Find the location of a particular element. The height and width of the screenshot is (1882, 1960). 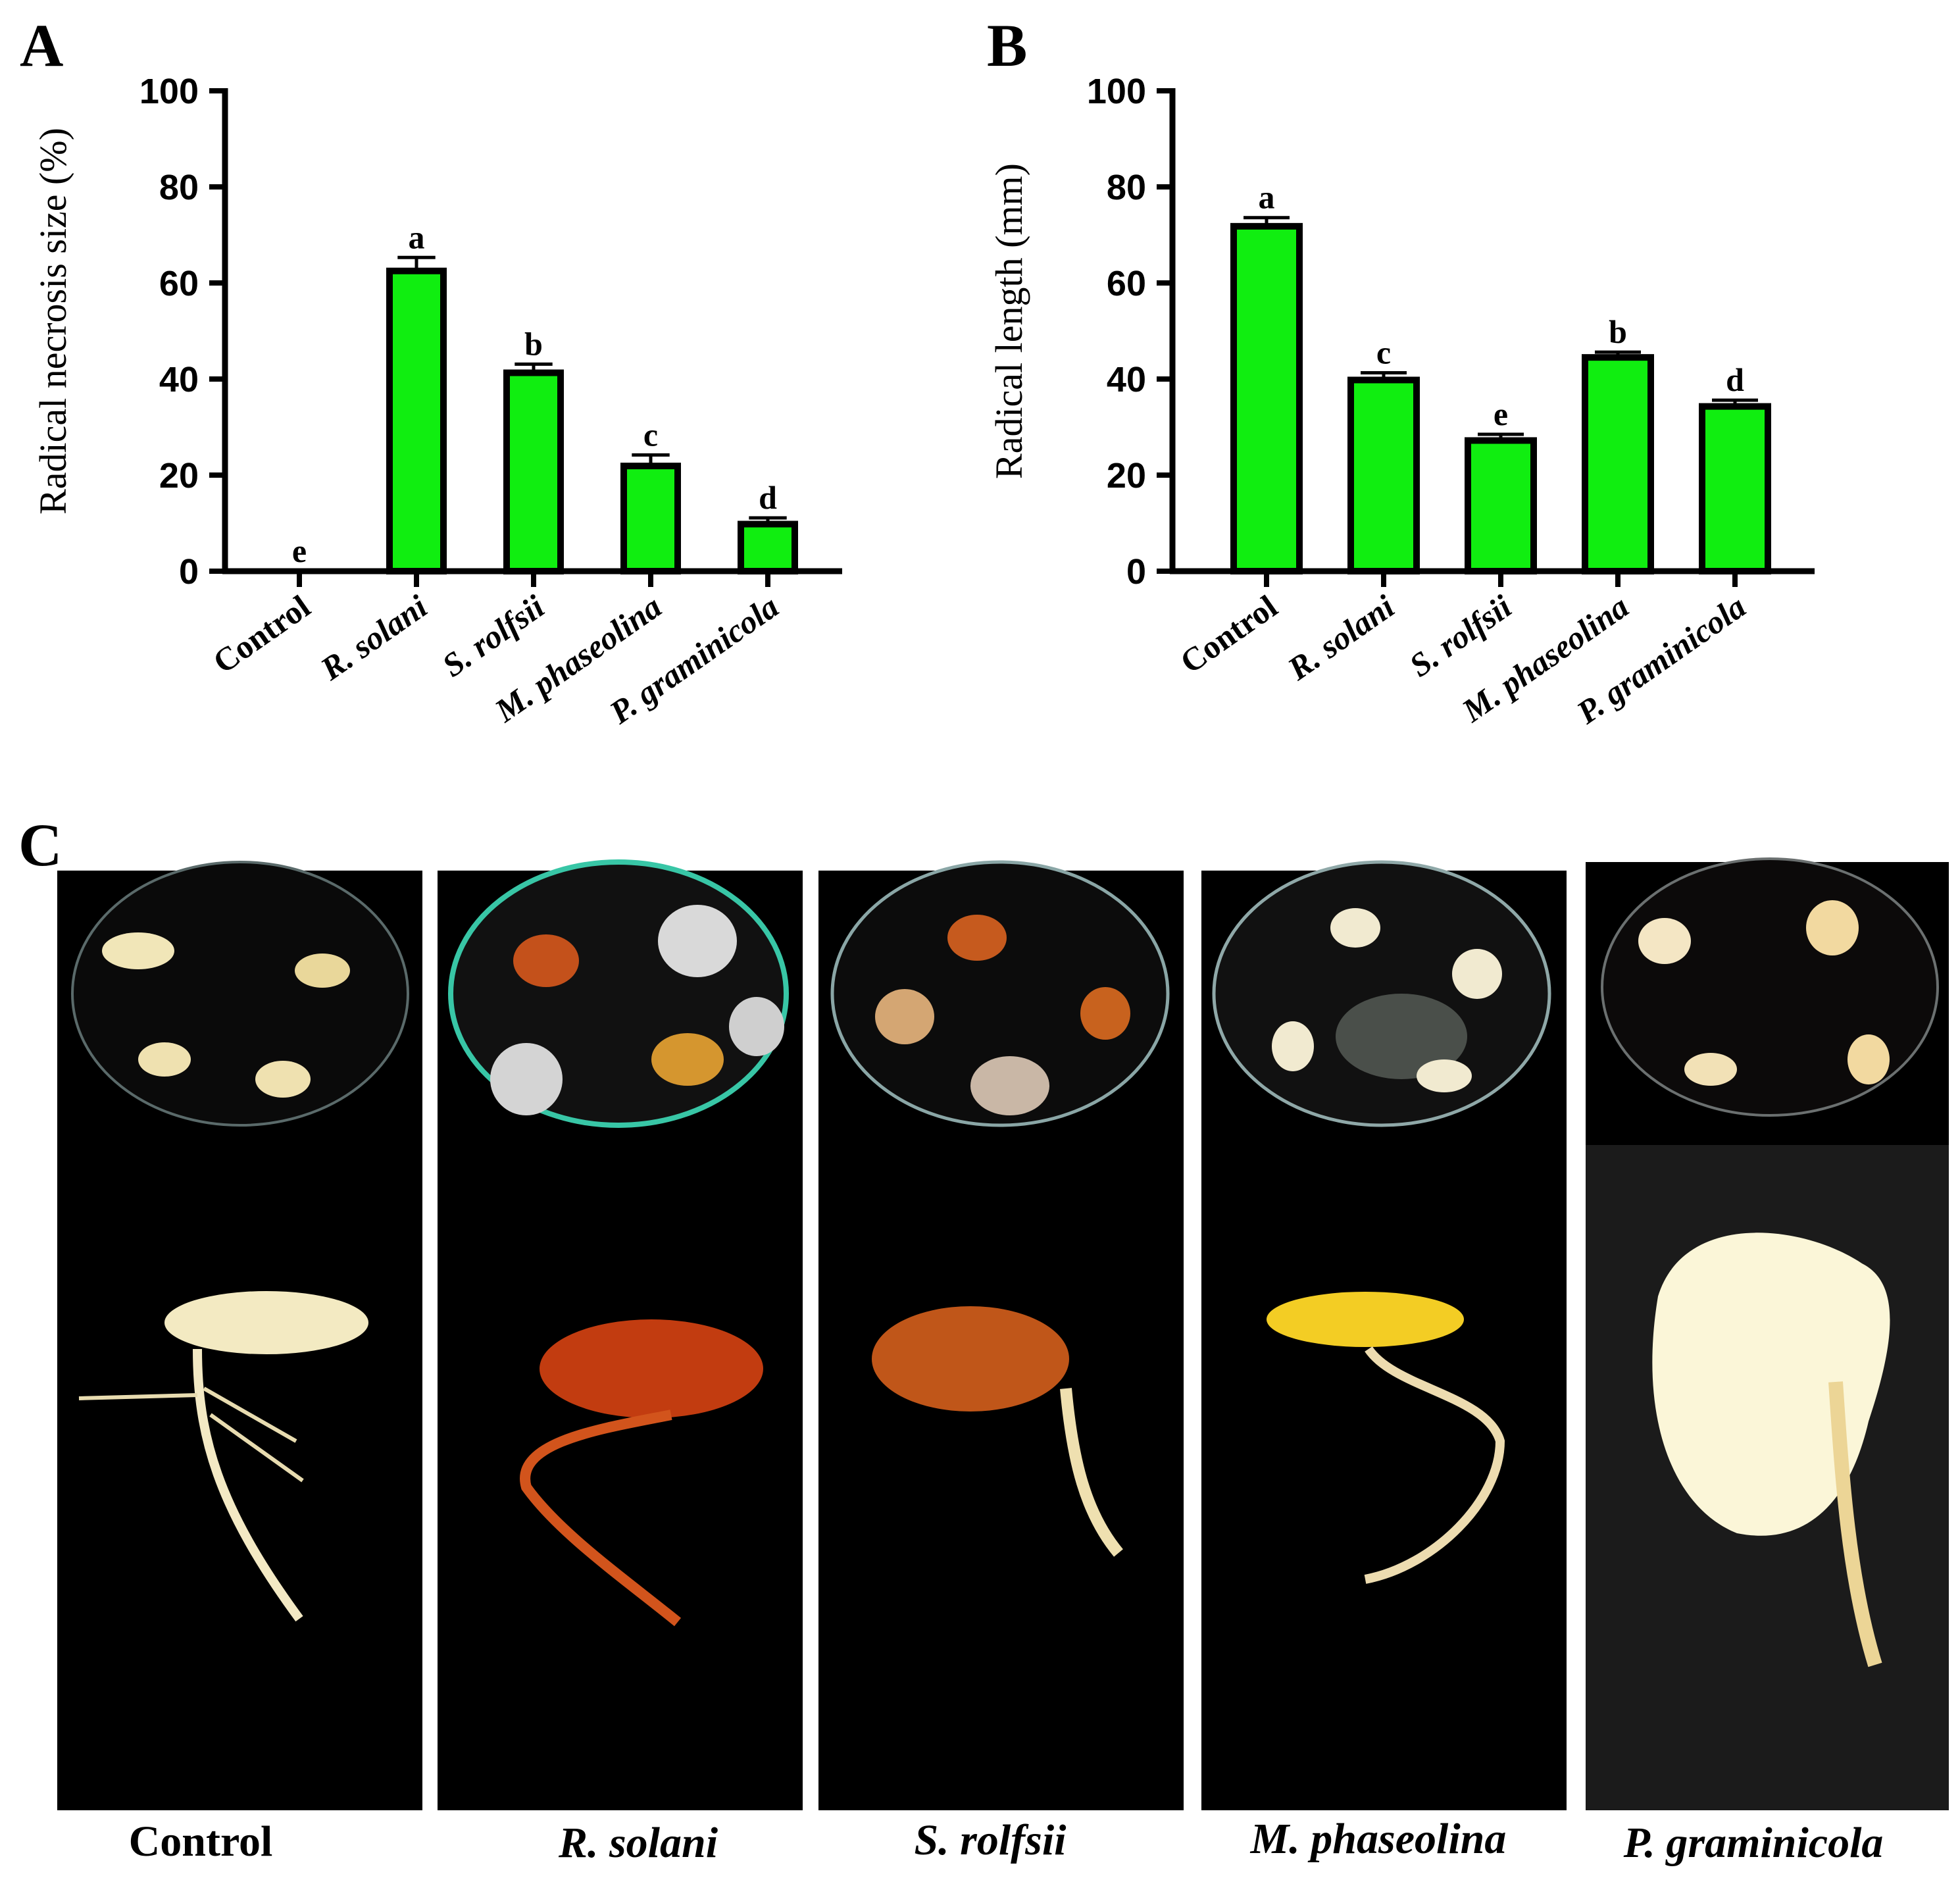

petri-dish-p-graminicola is located at coordinates (1770, 987).